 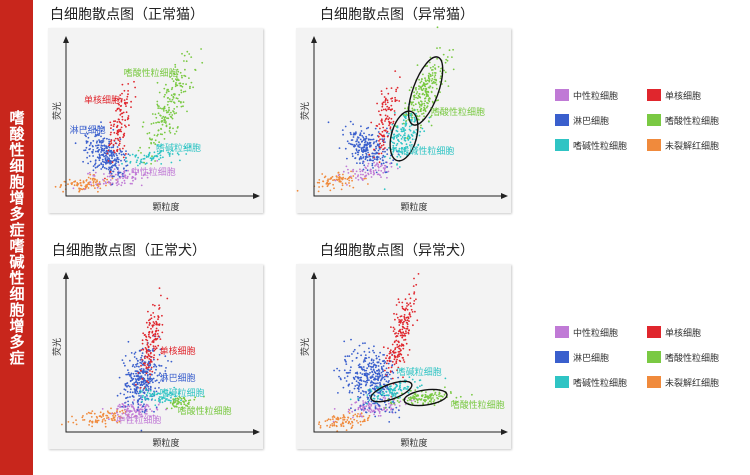 What do you see at coordinates (161, 117) in the screenshot?
I see `axes` at bounding box center [161, 117].